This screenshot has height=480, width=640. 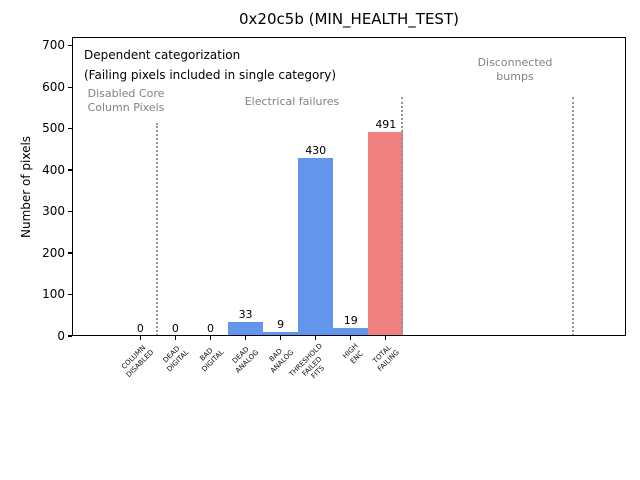 I want to click on y-tick-label: 300, so click(x=53, y=211).